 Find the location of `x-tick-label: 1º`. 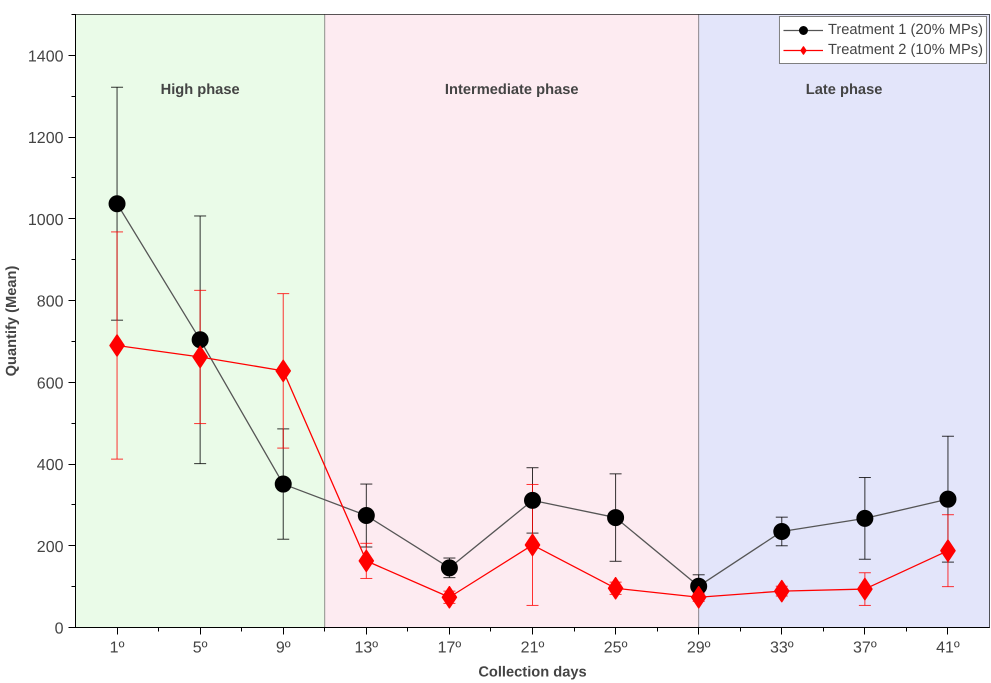

x-tick-label: 1º is located at coordinates (117, 648).